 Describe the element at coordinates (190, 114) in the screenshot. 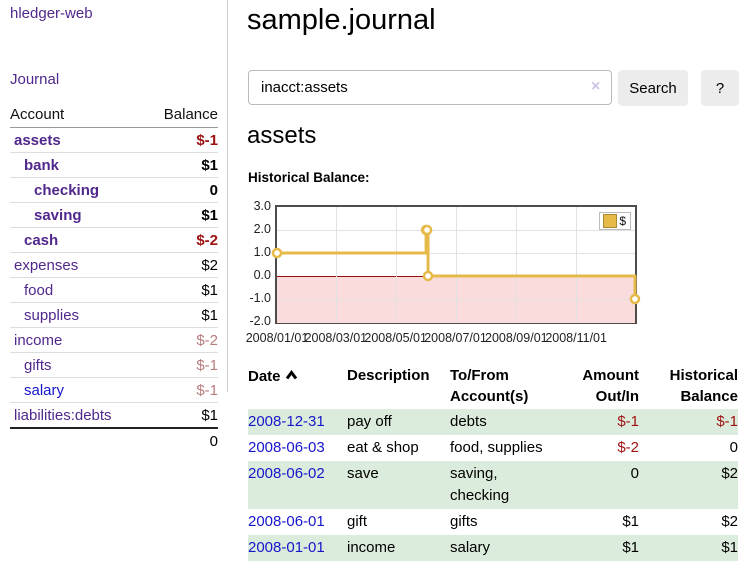

I see `balance-column-header: Balance` at that location.